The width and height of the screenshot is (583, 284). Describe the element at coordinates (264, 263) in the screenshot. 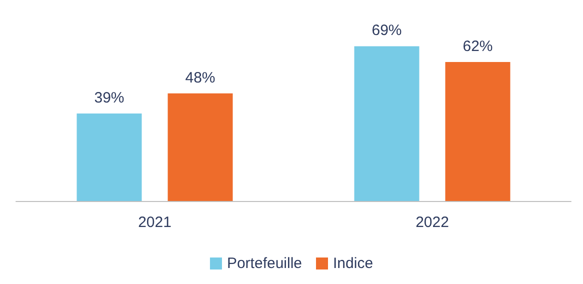

I see `legend-label: Portefeuille` at that location.